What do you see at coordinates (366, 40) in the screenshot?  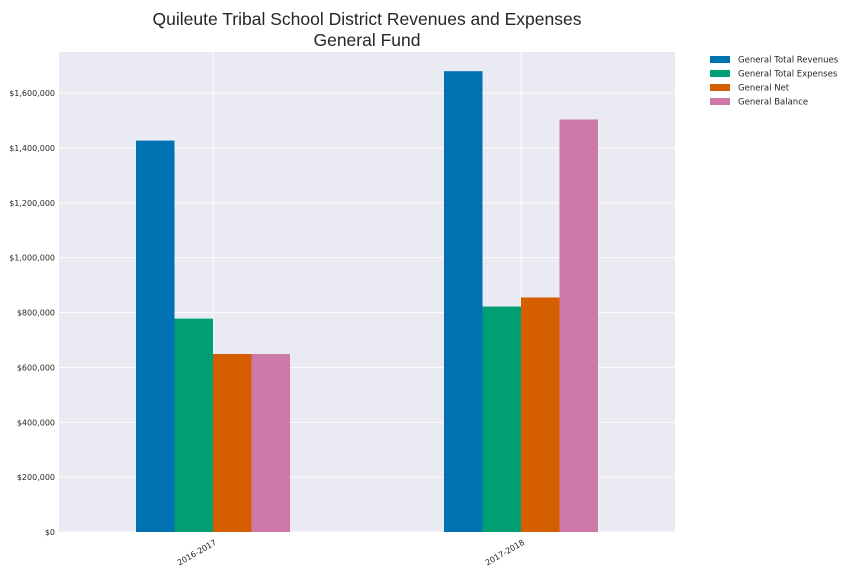 I see `chart-subtitle: General Fund` at bounding box center [366, 40].